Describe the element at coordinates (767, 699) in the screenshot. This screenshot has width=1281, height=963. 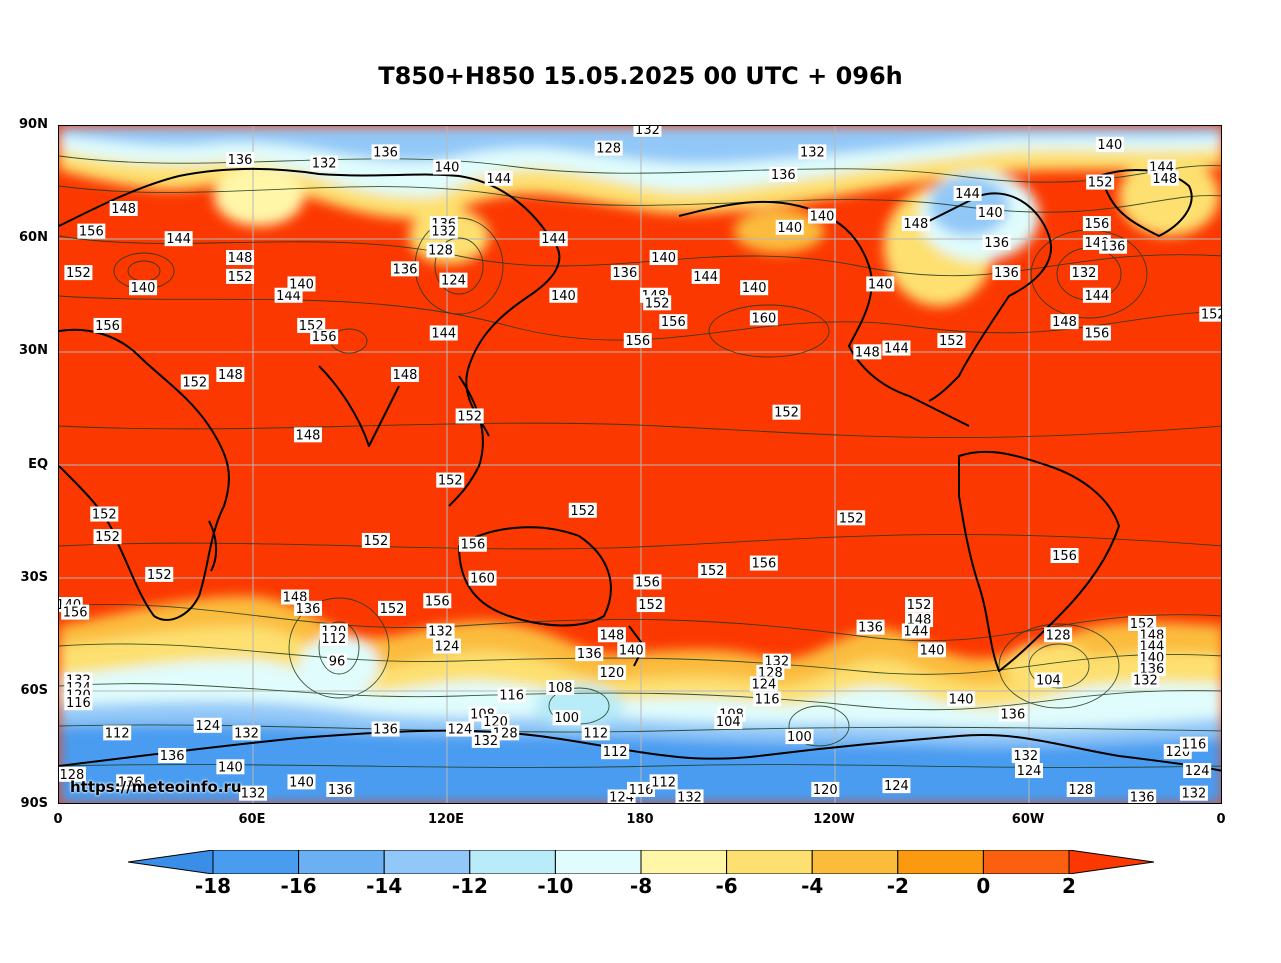
I see `contour-label: 116` at that location.